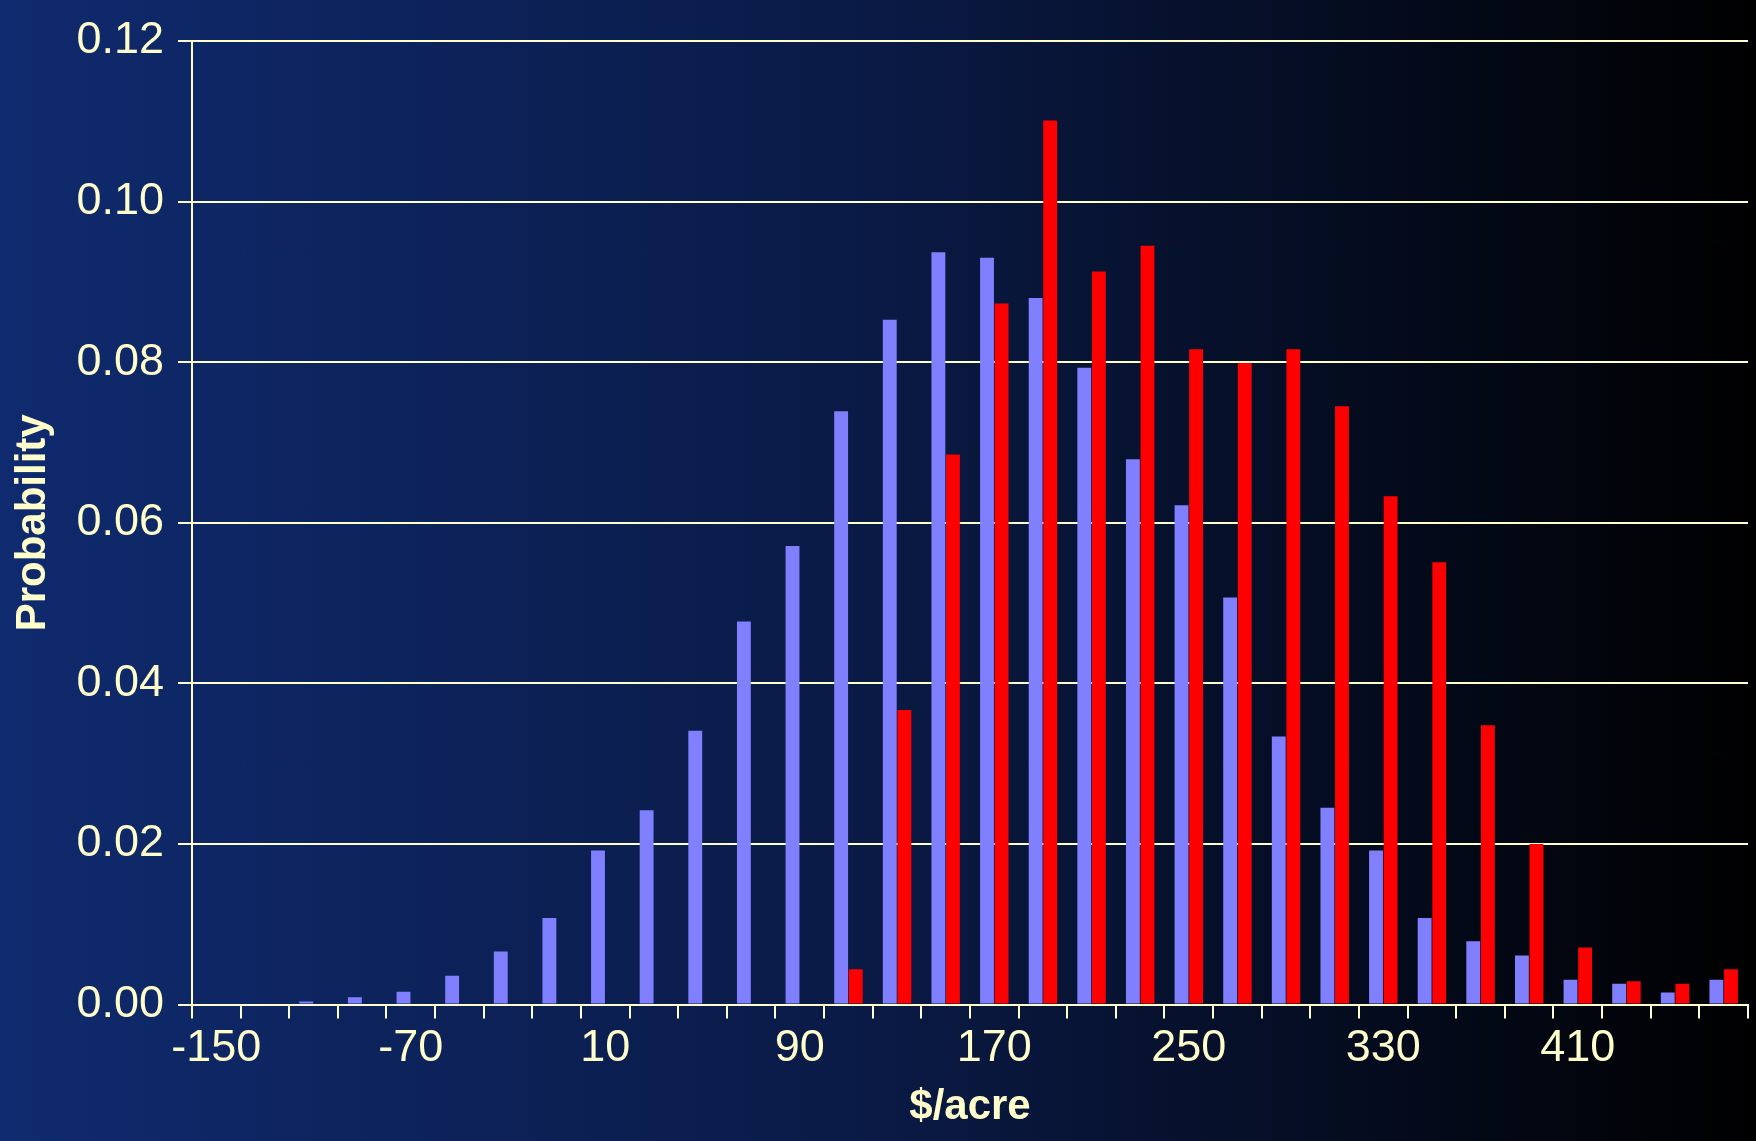  What do you see at coordinates (1383, 1046) in the screenshot?
I see `x-tick-label: 330` at bounding box center [1383, 1046].